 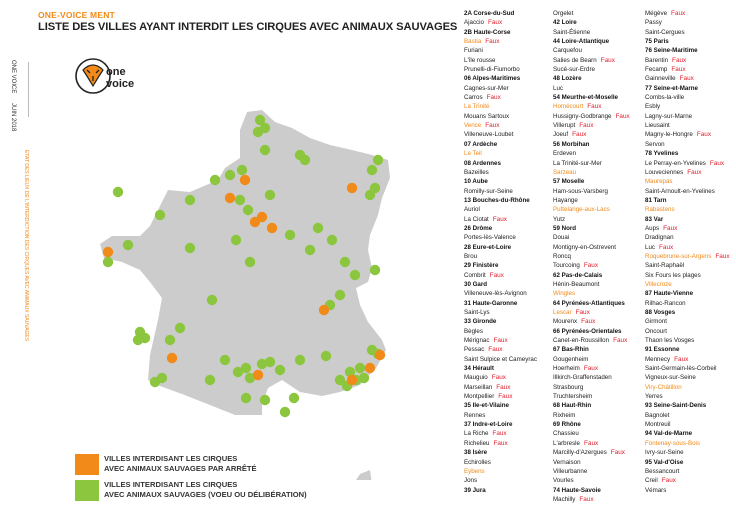 I want to click on city-name: Saint Sulpice et Cameyrac, so click(x=500, y=359).